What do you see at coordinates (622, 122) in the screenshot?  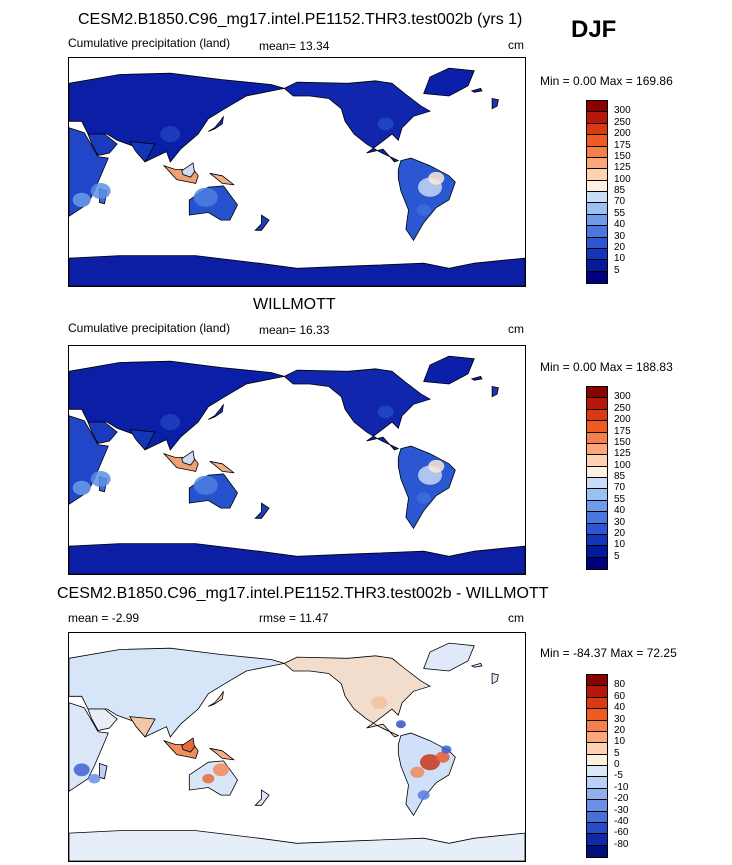 I see `colorbar-label: 250` at bounding box center [622, 122].